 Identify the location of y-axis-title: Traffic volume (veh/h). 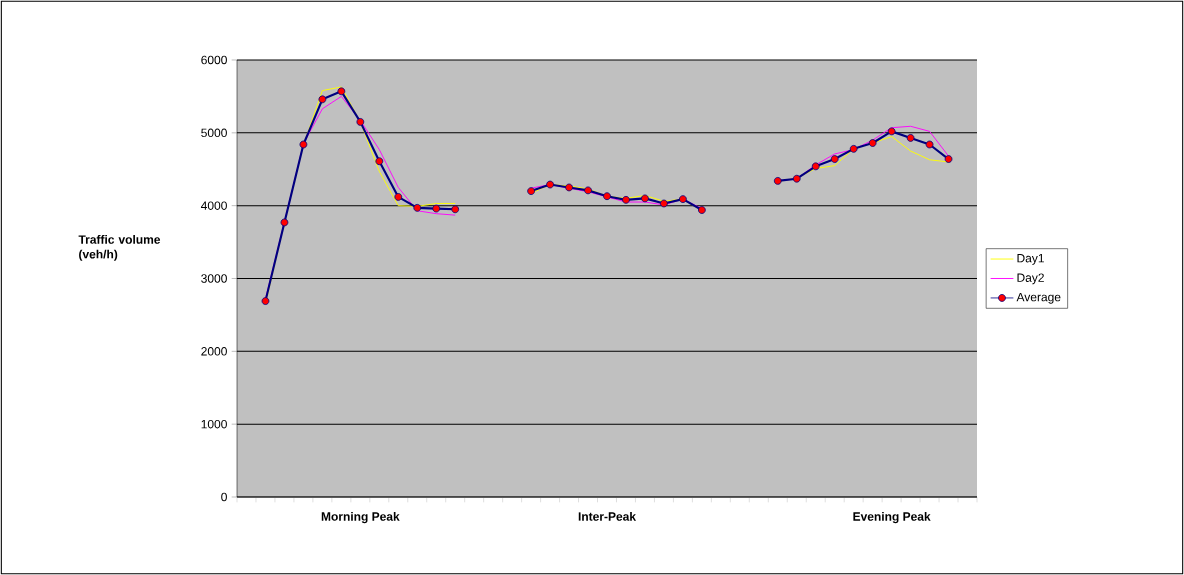
(119, 247).